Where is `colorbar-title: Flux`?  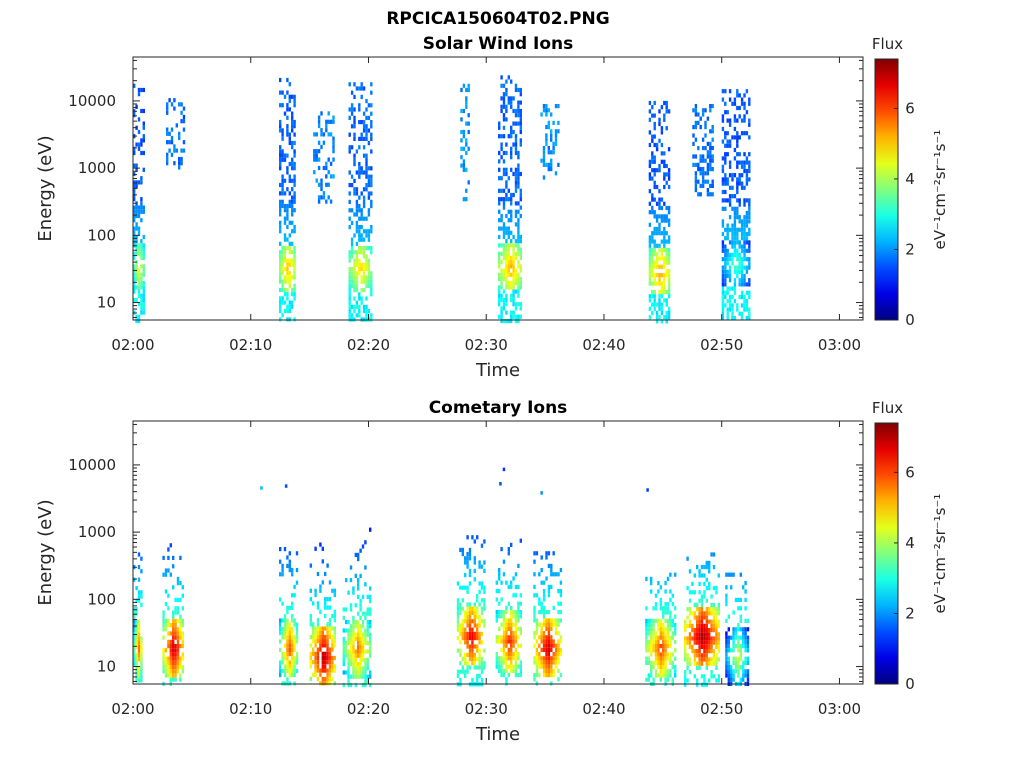 colorbar-title: Flux is located at coordinates (887, 408).